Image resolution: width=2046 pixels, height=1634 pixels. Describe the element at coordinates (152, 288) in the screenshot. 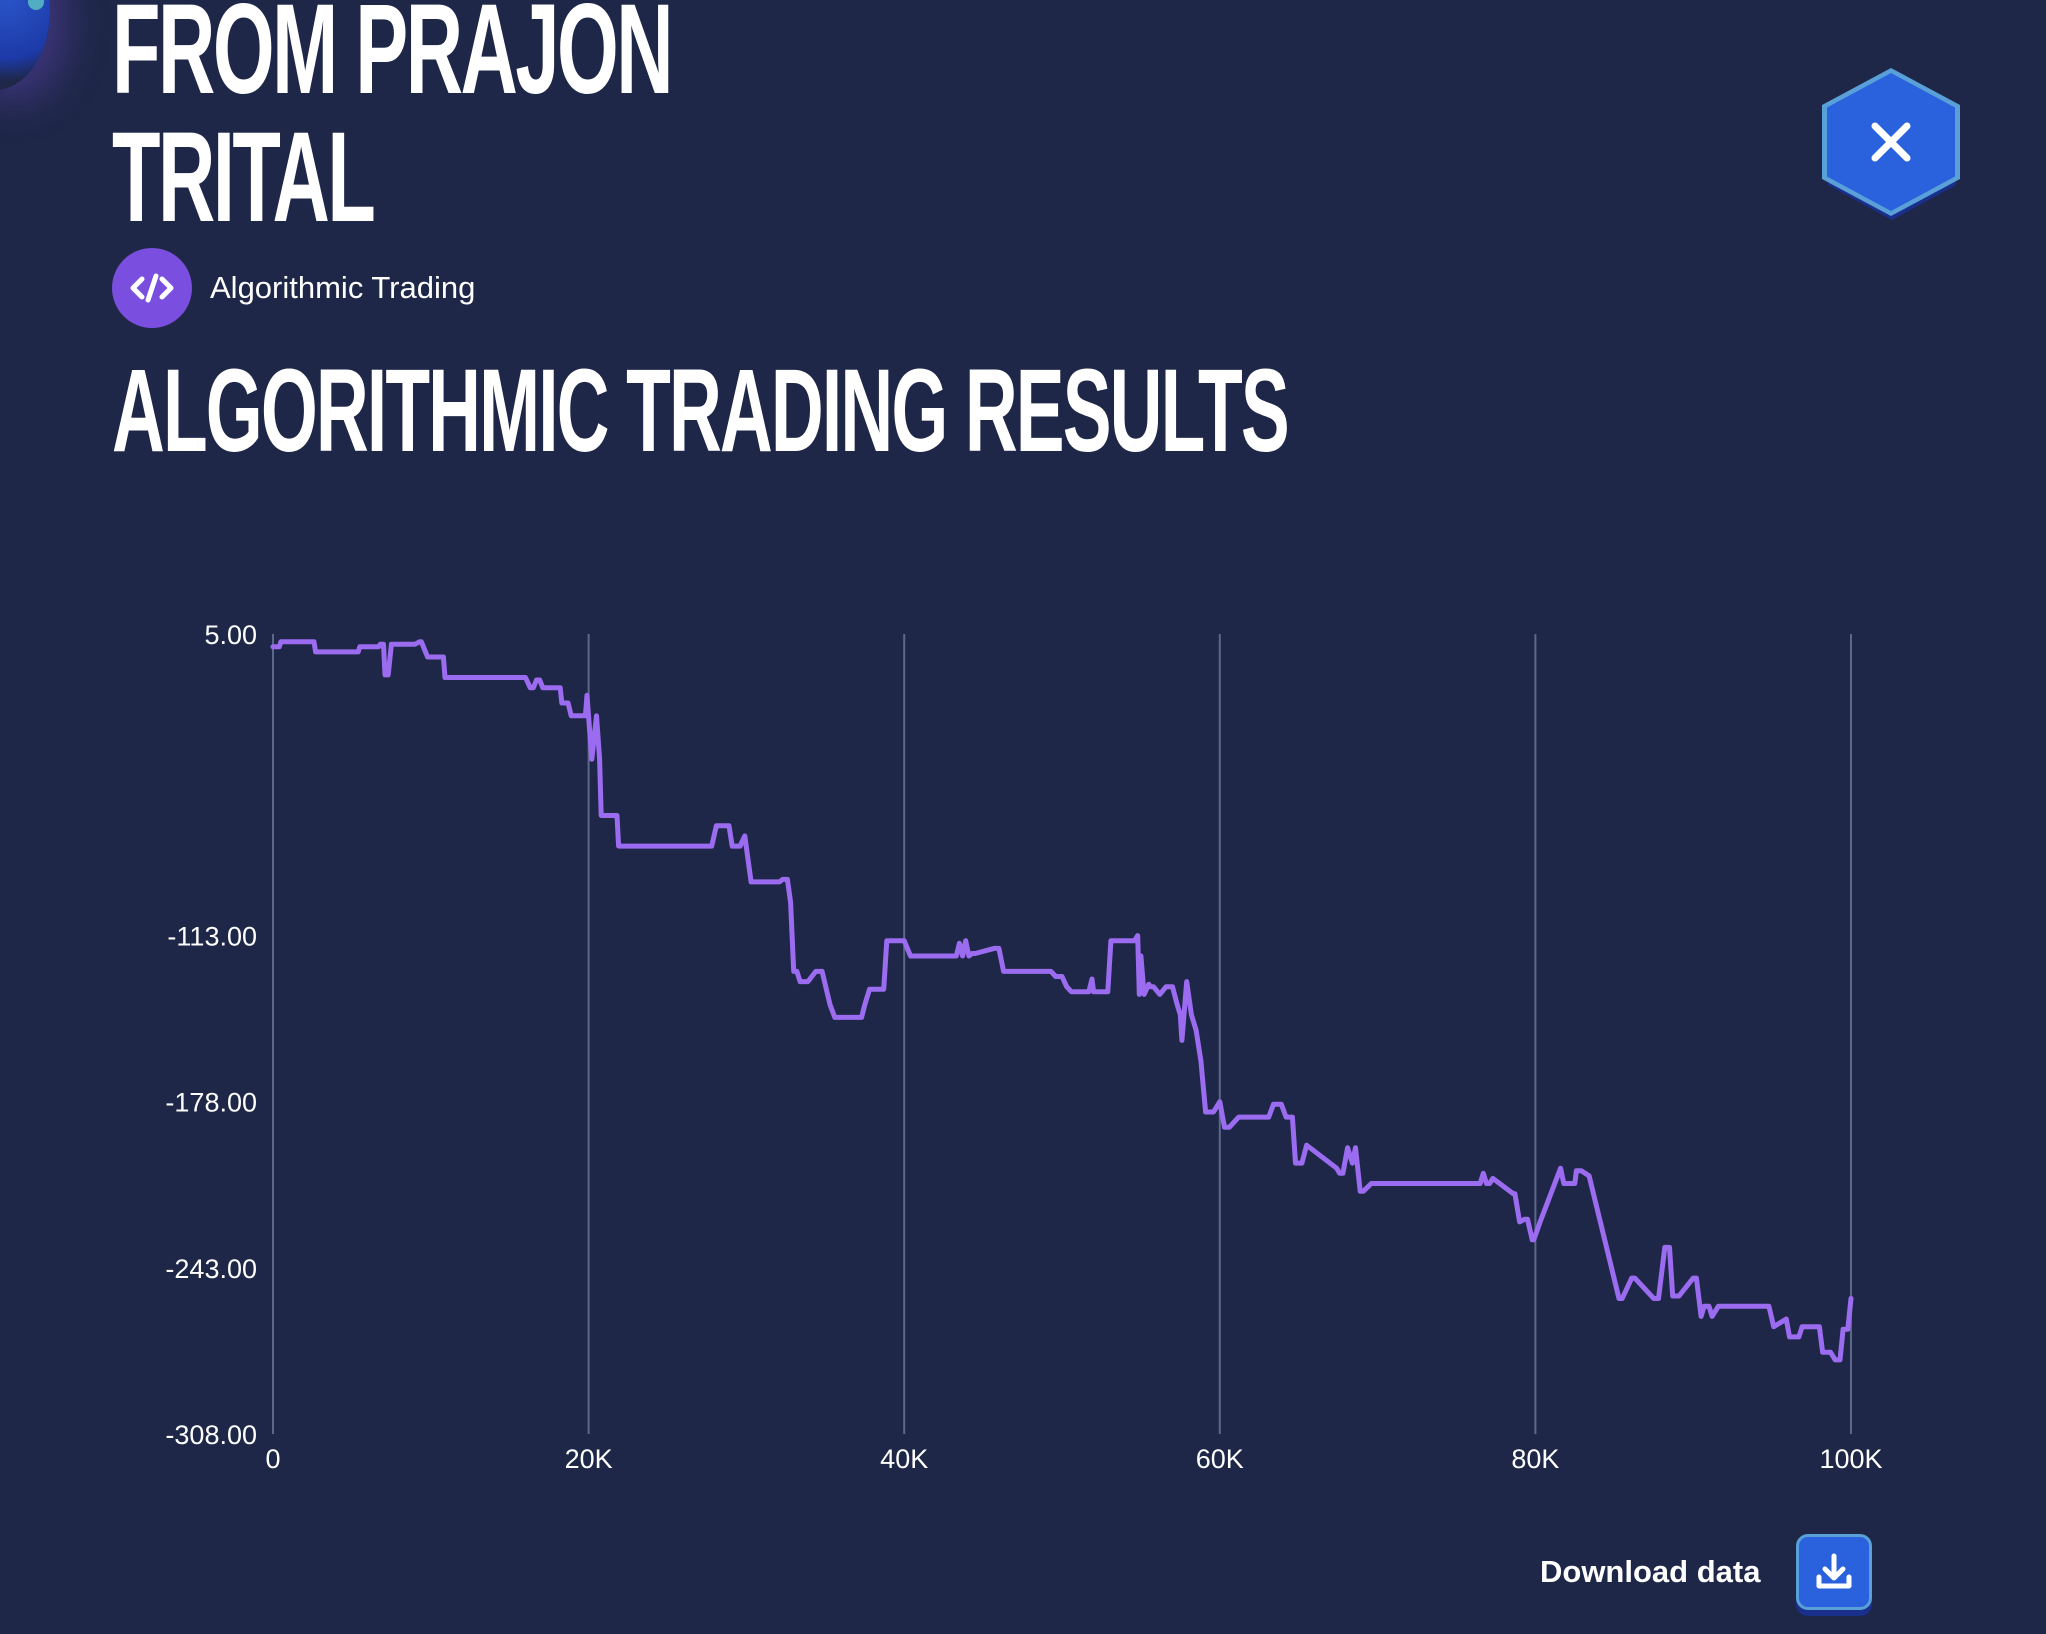

I see `code-icon` at that location.